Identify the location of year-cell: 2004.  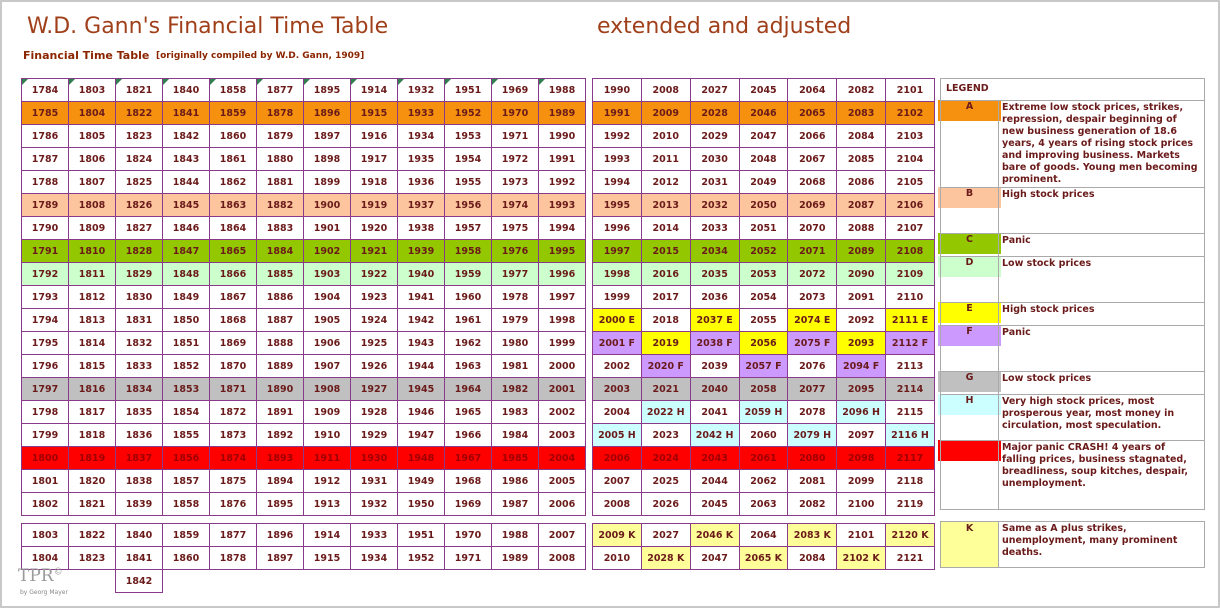
(562, 458).